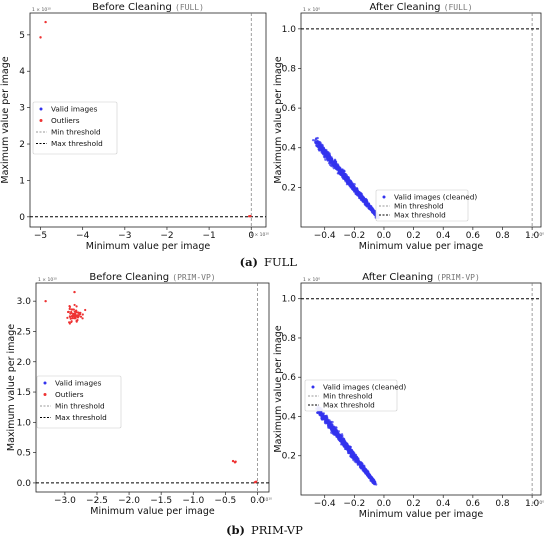 This screenshot has width=550, height=542. I want to click on caption-b: (b) PRIM-VP, so click(264, 530).